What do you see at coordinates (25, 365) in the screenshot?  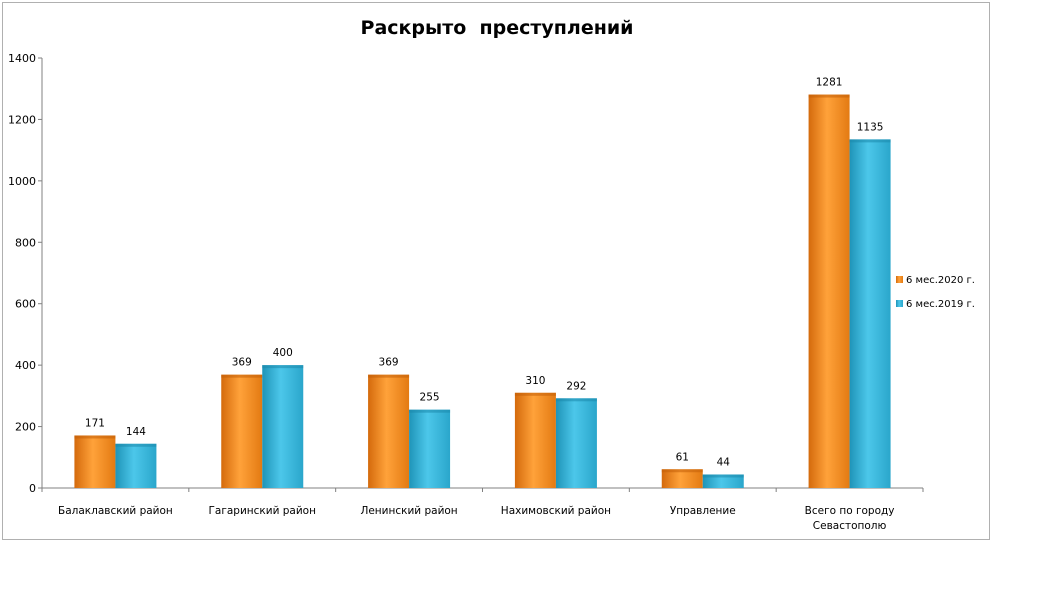 I see `y-tick-label: 400` at bounding box center [25, 365].